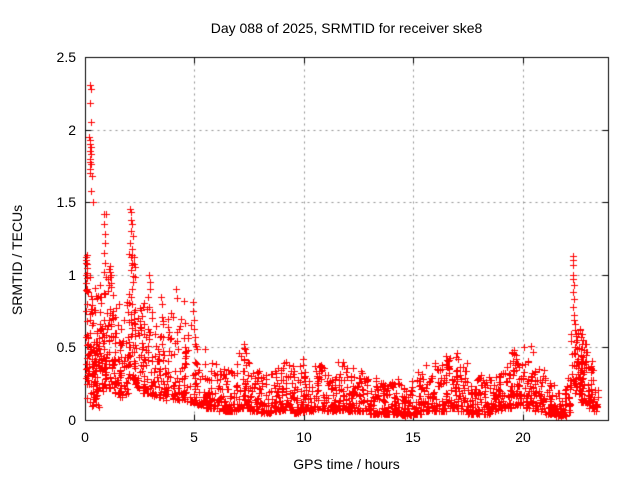 This screenshot has height=480, width=640. Describe the element at coordinates (413, 437) in the screenshot. I see `x-tick-label: 15` at that location.